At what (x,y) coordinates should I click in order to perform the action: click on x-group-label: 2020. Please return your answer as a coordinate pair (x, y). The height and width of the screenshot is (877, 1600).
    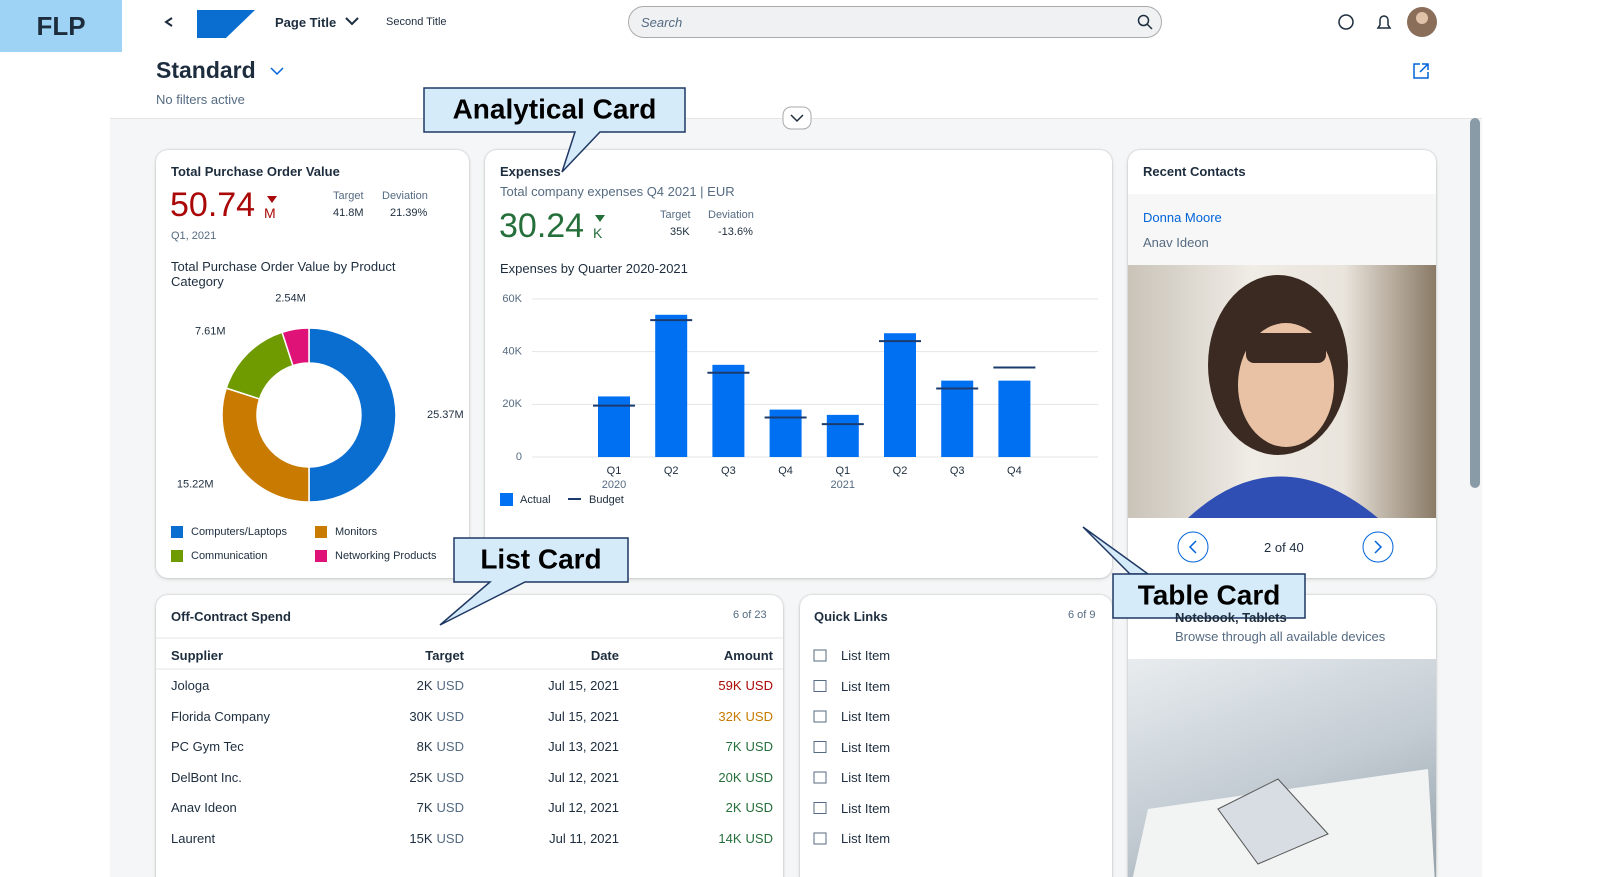
    Looking at the image, I should click on (614, 485).